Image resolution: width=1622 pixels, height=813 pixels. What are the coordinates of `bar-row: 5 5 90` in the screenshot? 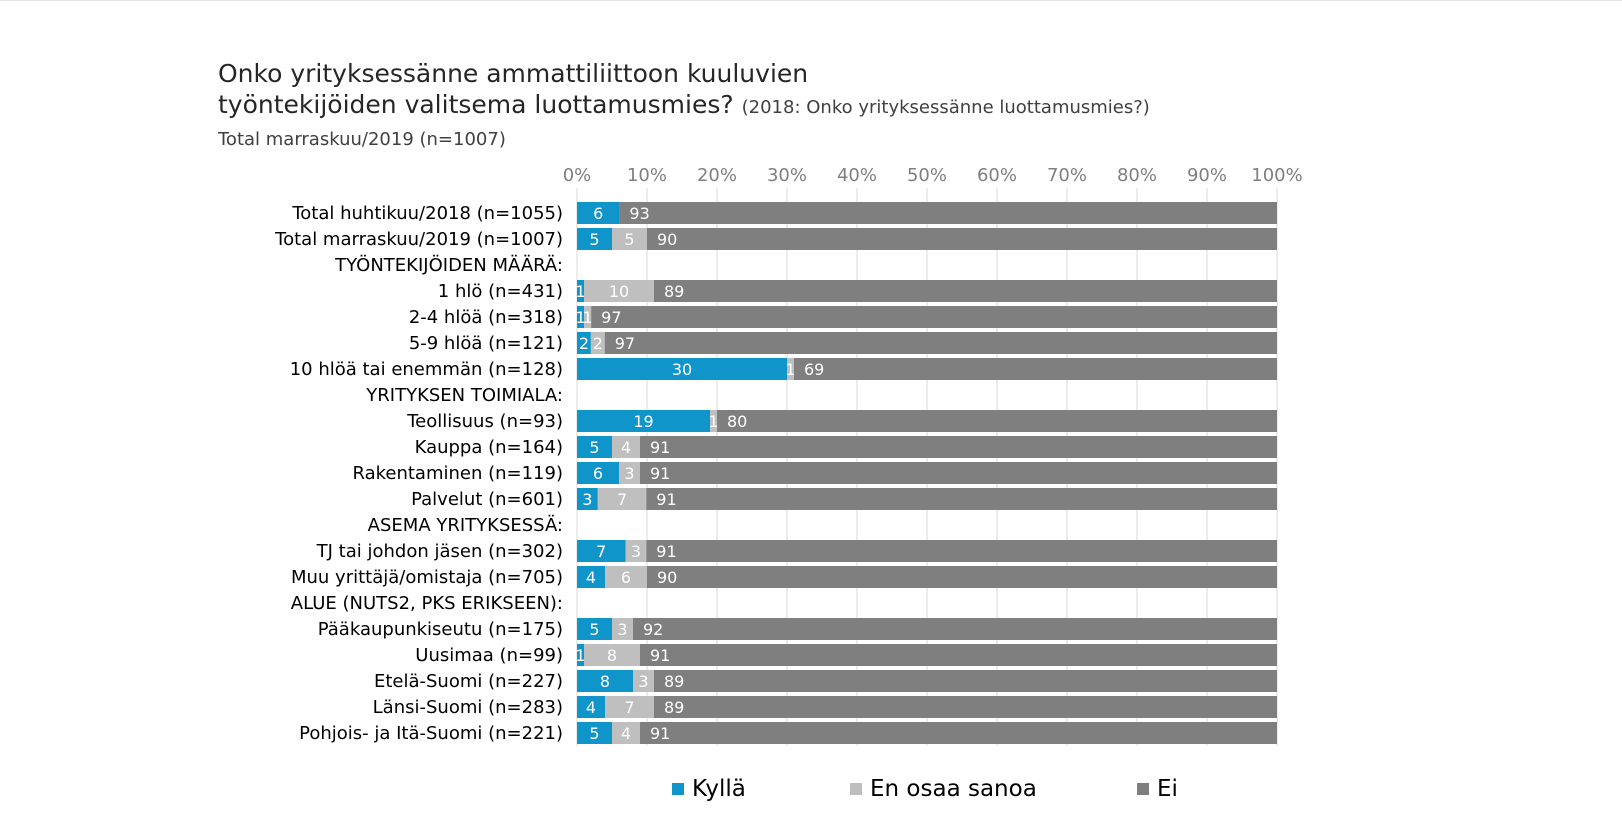 It's located at (927, 239).